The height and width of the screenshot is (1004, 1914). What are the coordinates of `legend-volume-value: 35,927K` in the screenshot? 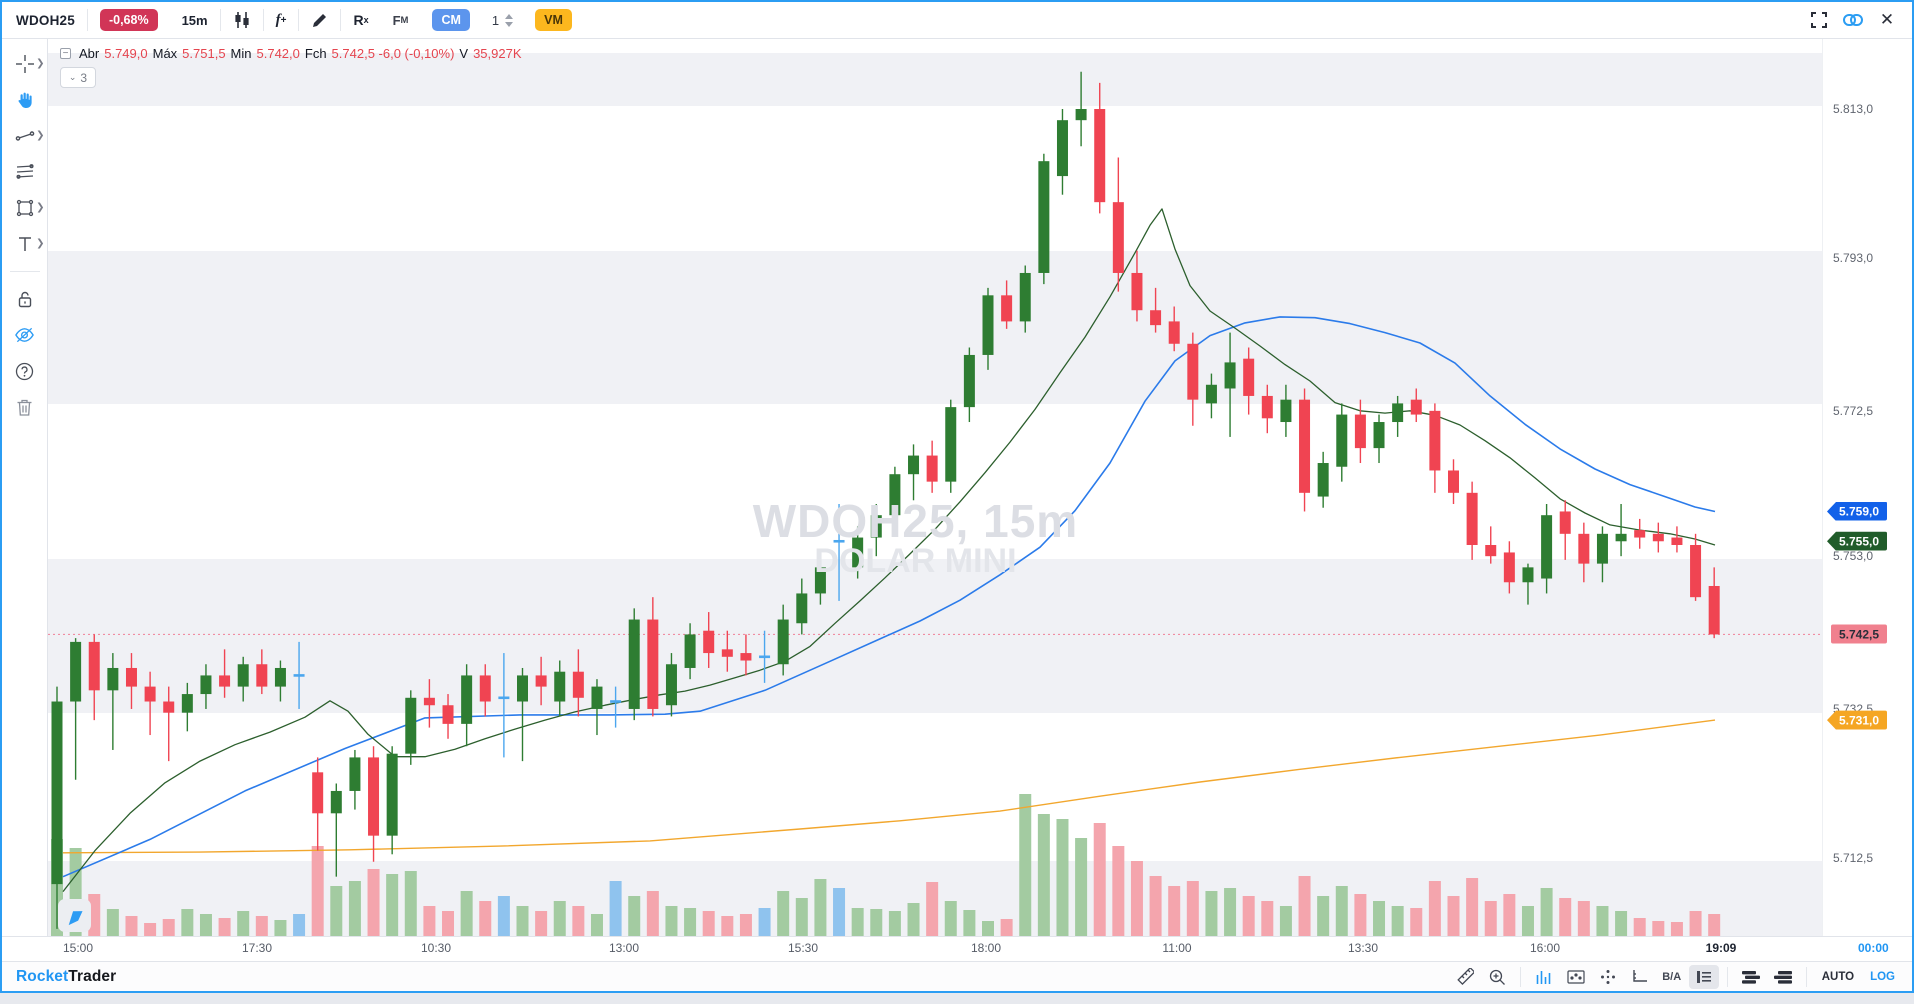 It's located at (497, 53).